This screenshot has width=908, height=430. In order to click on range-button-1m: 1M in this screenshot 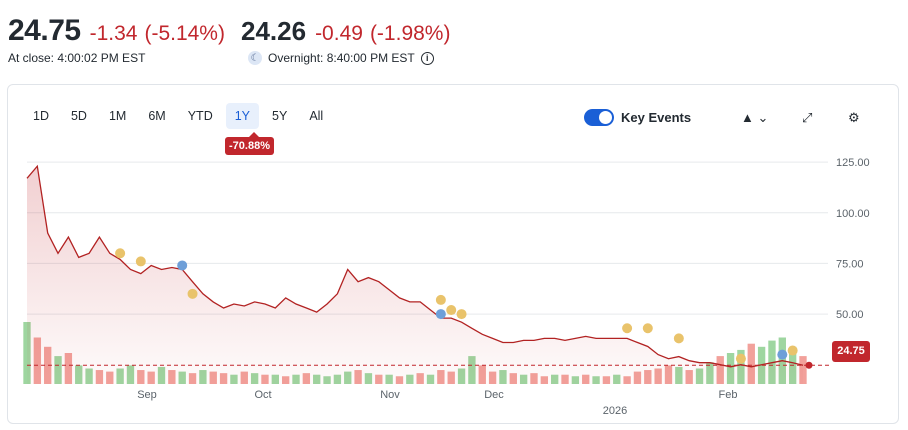, I will do `click(117, 116)`.